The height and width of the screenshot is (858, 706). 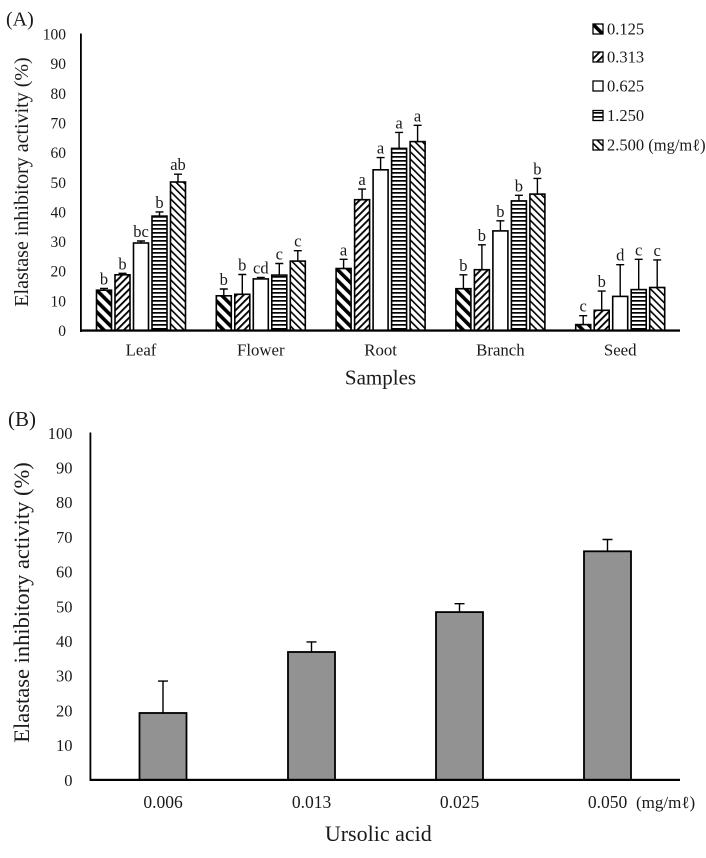 I want to click on svg-text: 0.625, so click(x=625, y=85).